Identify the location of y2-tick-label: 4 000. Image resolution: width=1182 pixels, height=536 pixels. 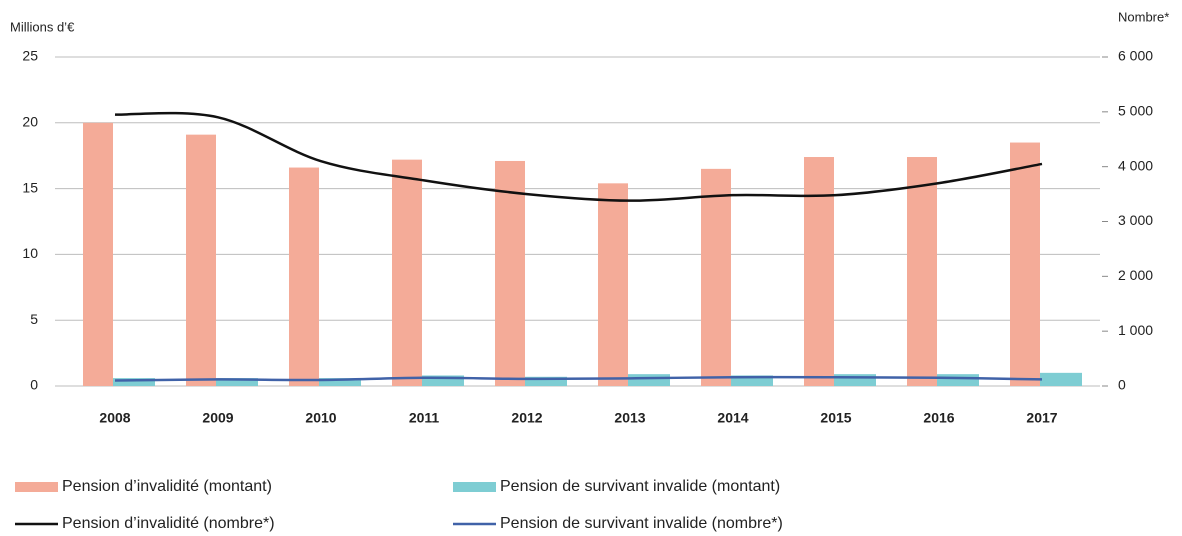
(1135, 165).